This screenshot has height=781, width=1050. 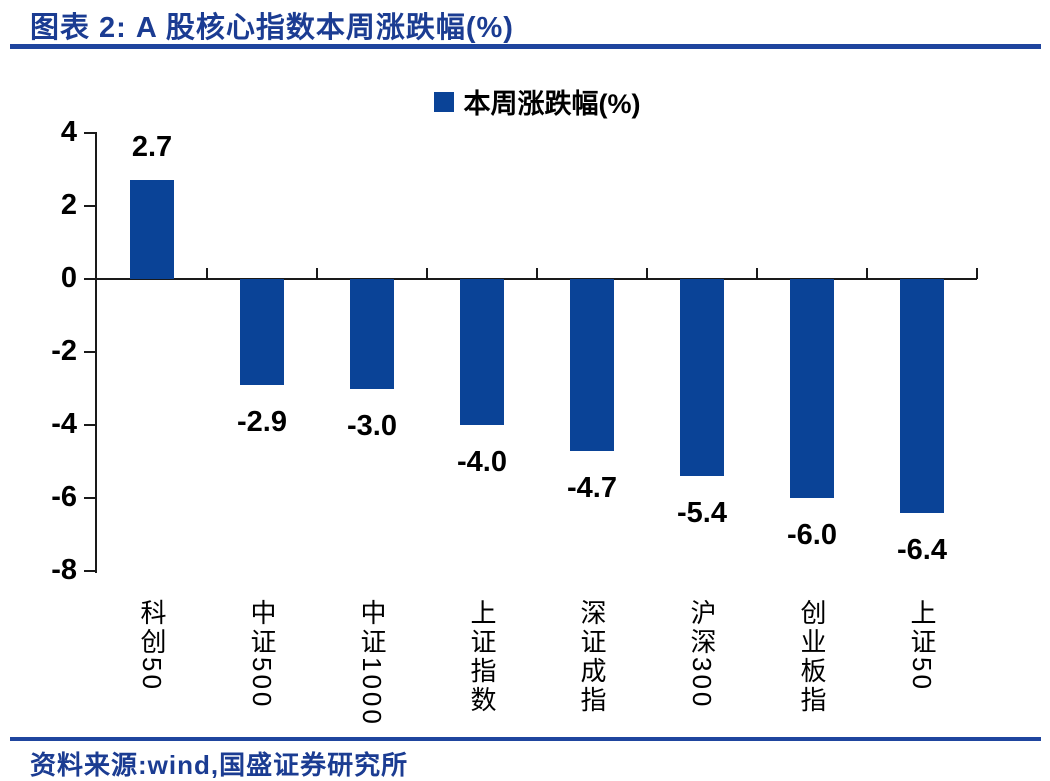 I want to click on value-label: -4.7, so click(x=592, y=487).